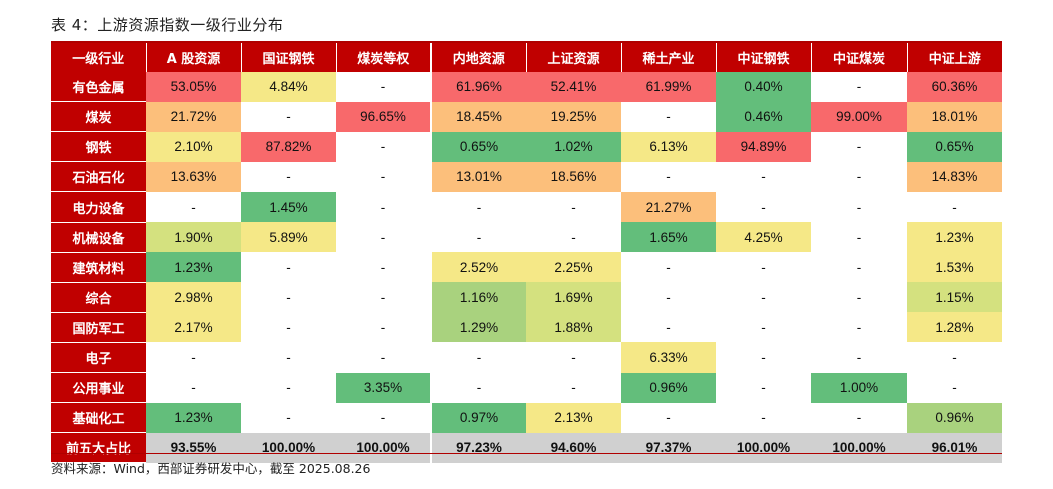  I want to click on row-label: 电子, so click(98, 358).